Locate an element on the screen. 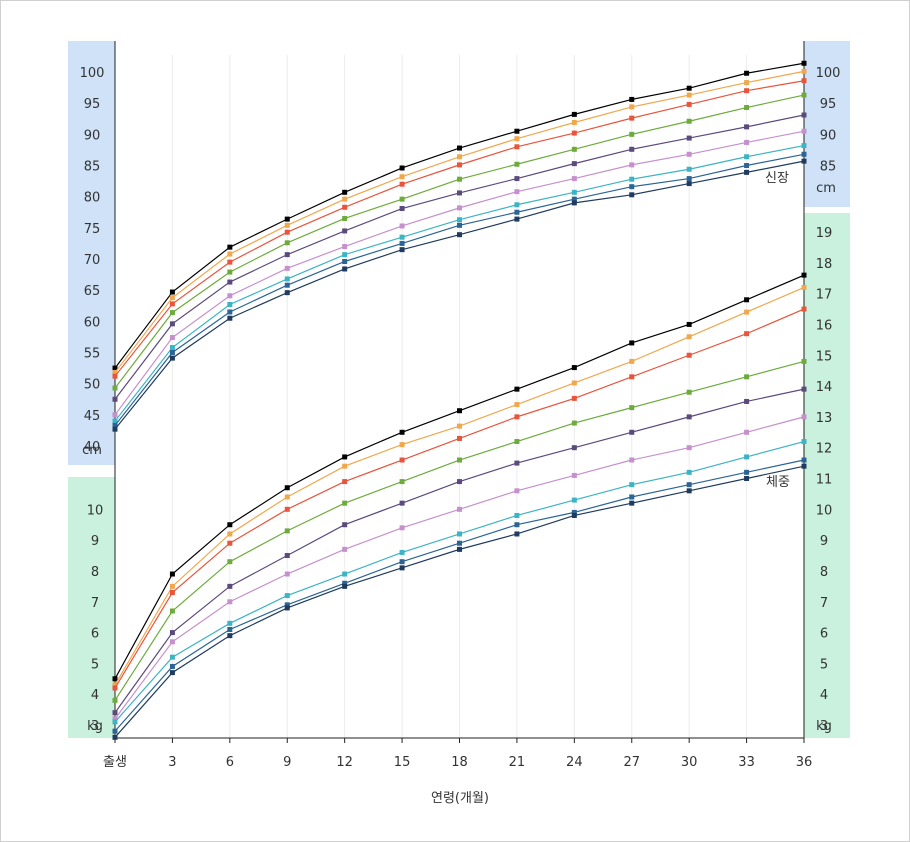 The image size is (910, 842). weight-tick-left: 3 is located at coordinates (95, 726).